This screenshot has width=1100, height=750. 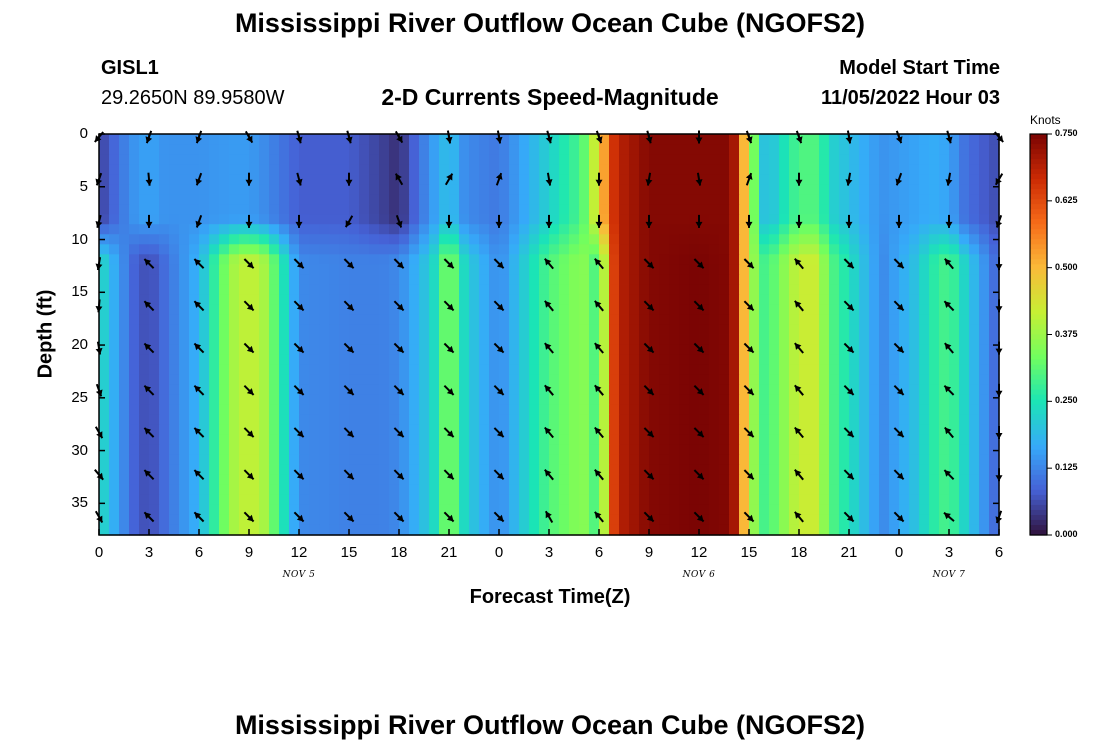 I want to click on day-label: NOV 5, so click(x=299, y=575).